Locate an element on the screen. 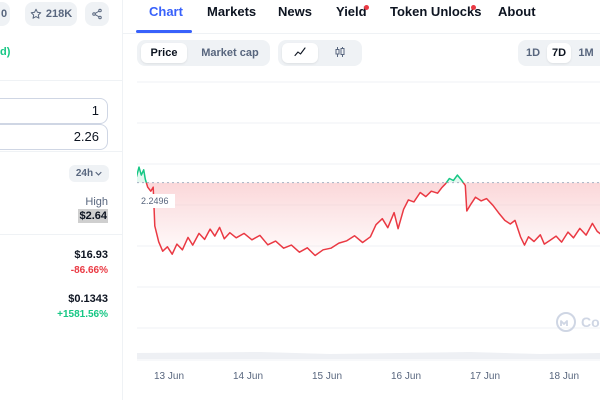 The image size is (600, 400). tab-about-label: About is located at coordinates (517, 11).